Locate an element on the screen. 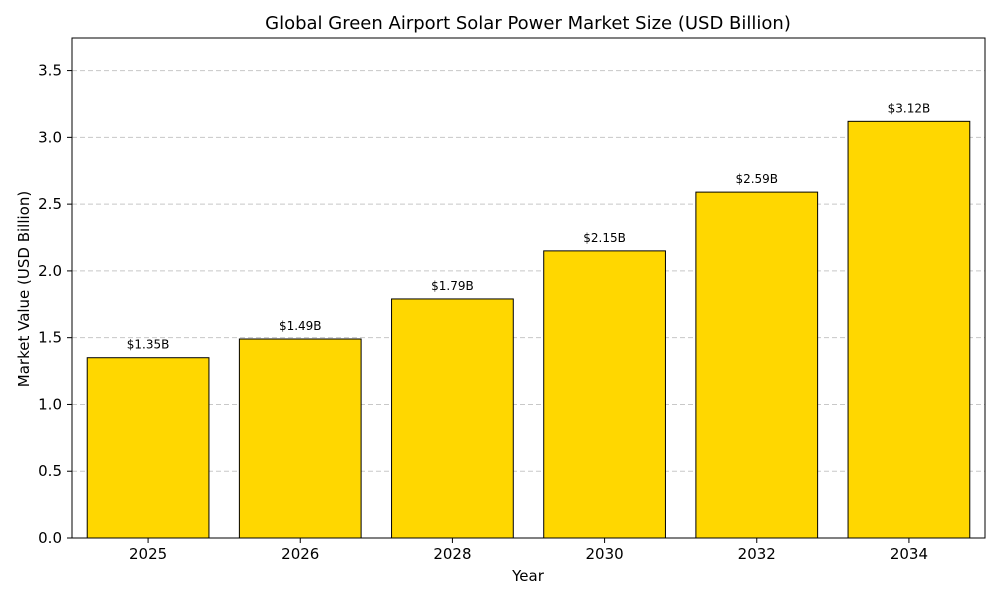 The height and width of the screenshot is (600, 1000). data-label: $1.35B is located at coordinates (148, 345).